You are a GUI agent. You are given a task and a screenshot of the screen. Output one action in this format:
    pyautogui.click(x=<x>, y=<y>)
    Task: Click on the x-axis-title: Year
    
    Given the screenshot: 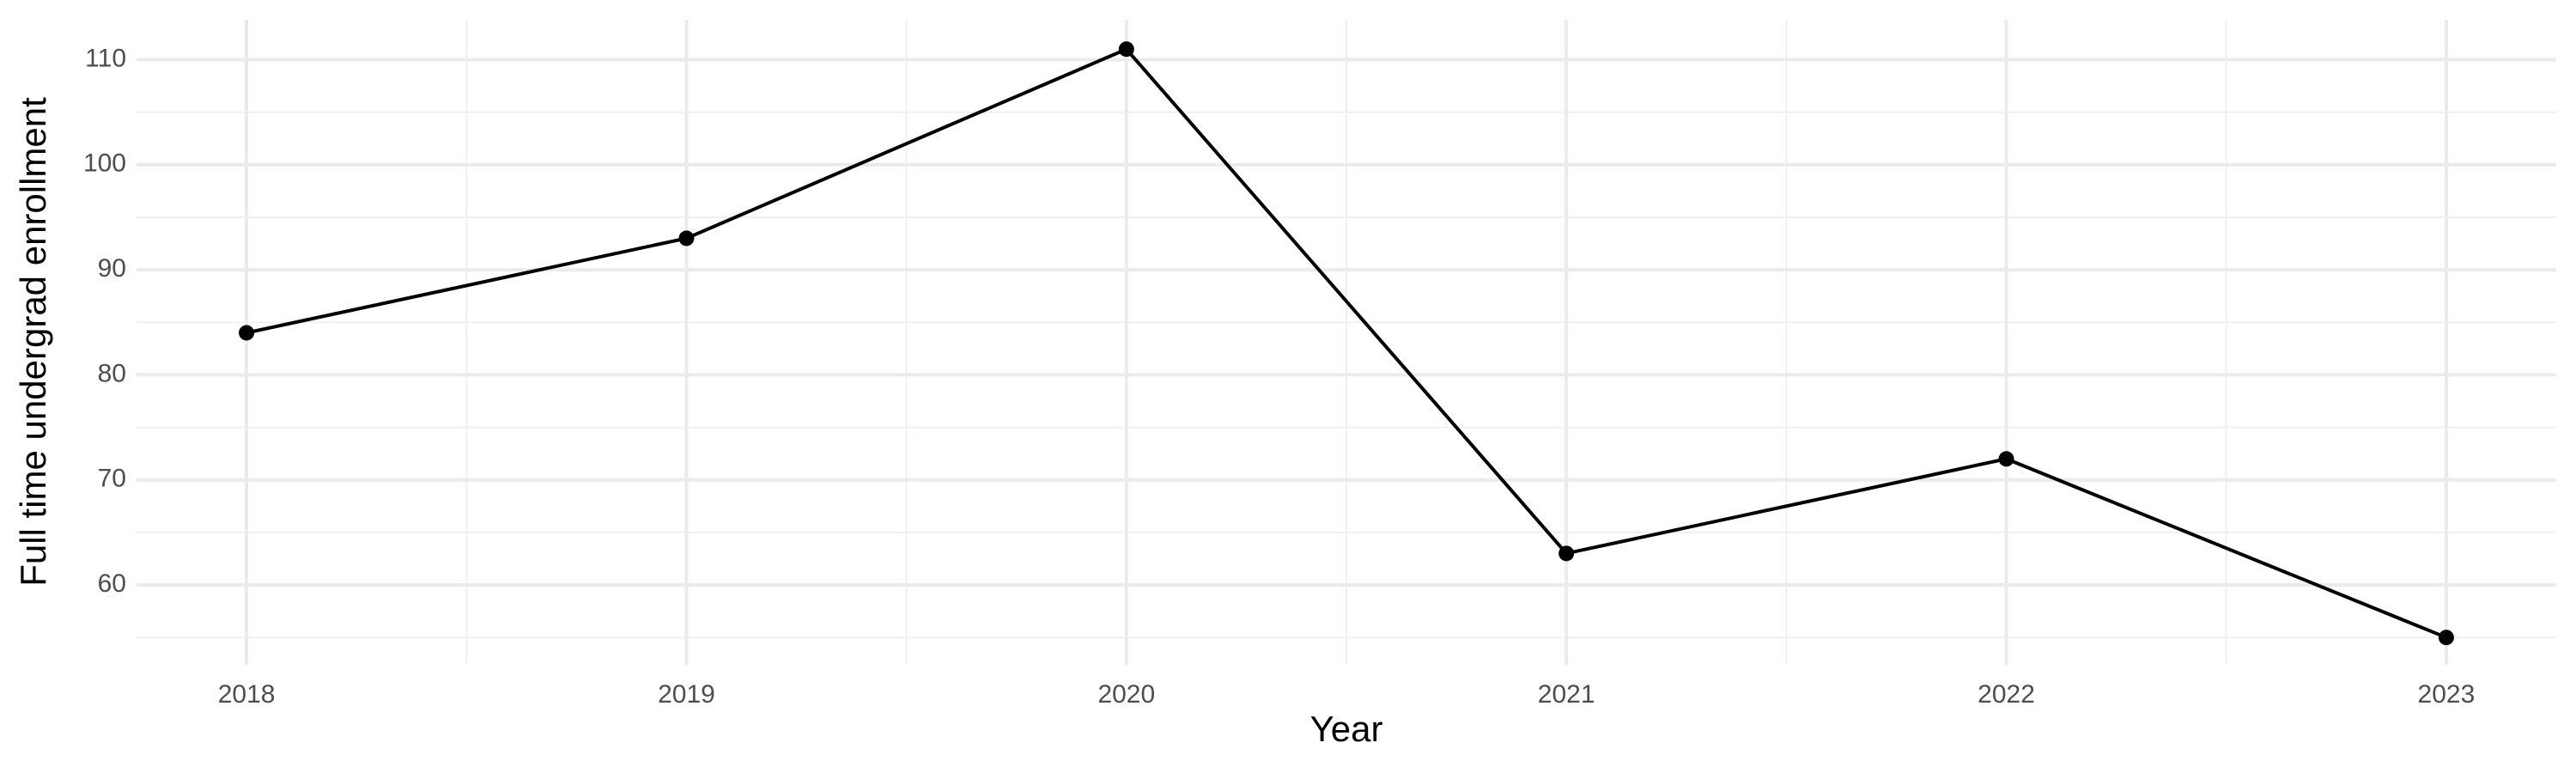 What is the action you would take?
    pyautogui.click(x=1346, y=729)
    